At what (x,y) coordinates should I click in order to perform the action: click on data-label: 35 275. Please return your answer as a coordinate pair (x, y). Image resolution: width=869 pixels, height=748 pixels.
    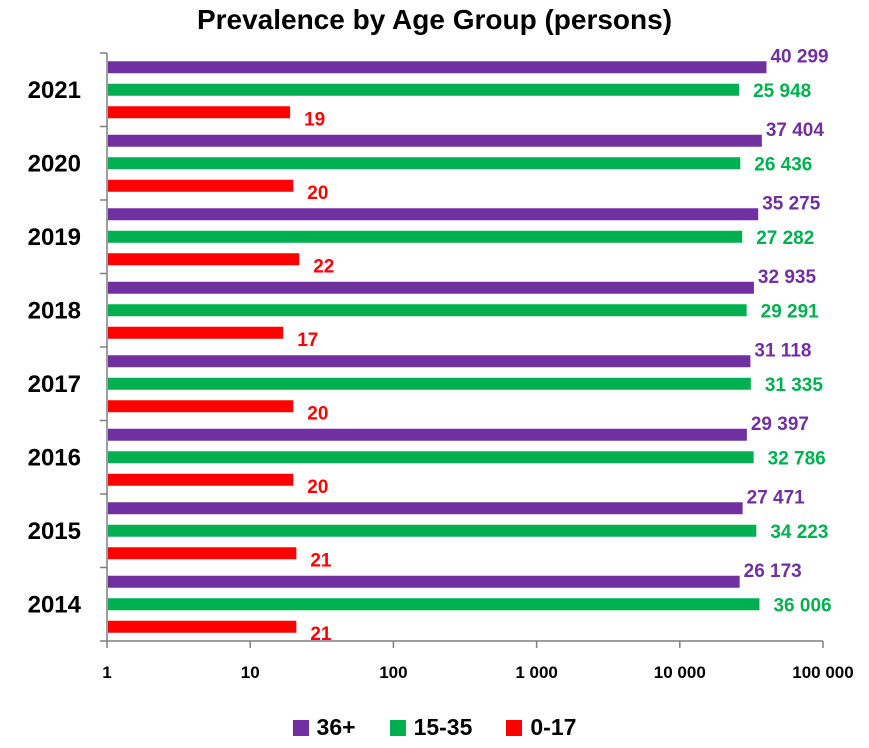
    Looking at the image, I should click on (791, 203).